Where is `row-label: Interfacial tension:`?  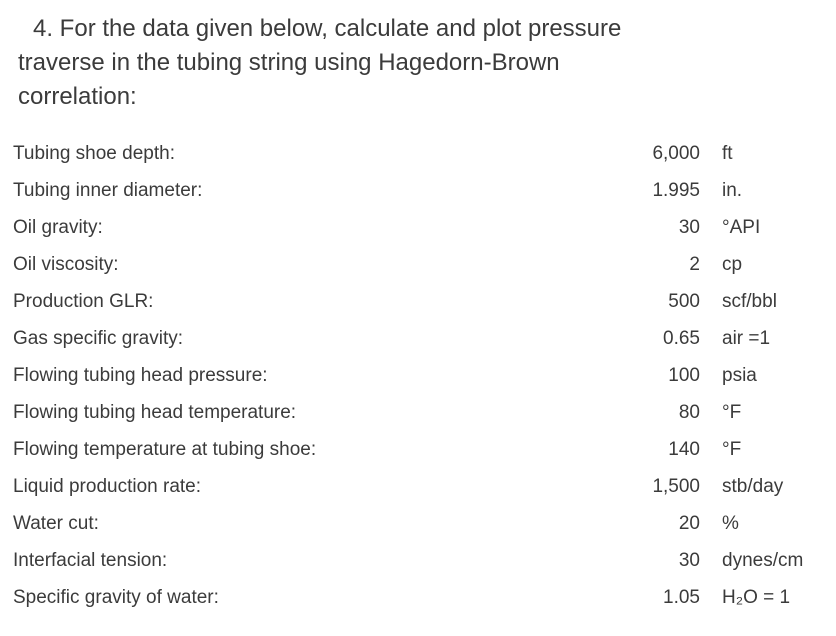 row-label: Interfacial tension: is located at coordinates (90, 560).